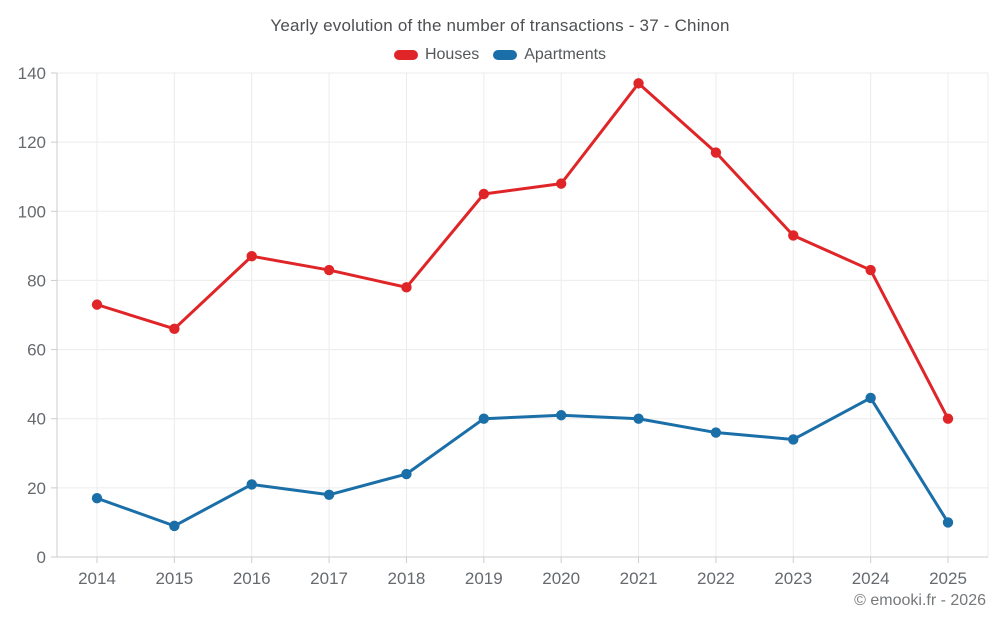 The image size is (1000, 625). I want to click on footer-credit: © emooki.fr - 2026, so click(920, 600).